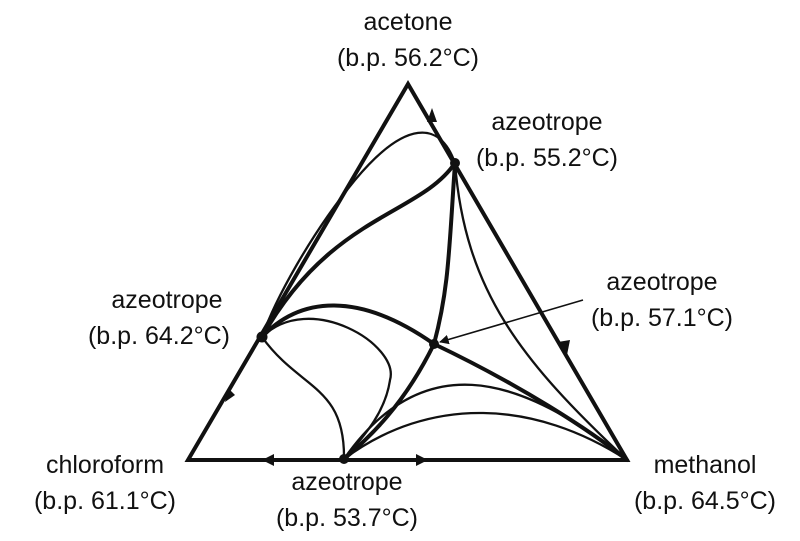 The image size is (800, 541). What do you see at coordinates (346, 482) in the screenshot?
I see `label-azeo-cm: azeotrope` at bounding box center [346, 482].